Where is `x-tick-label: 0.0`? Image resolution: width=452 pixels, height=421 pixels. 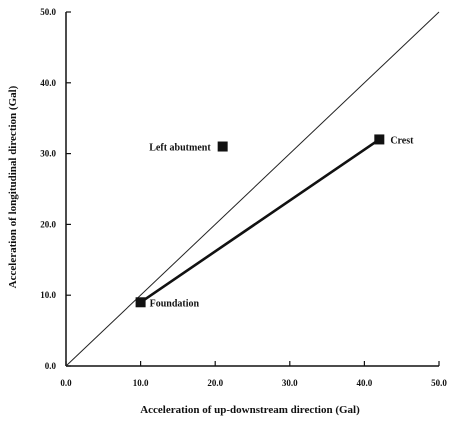 x-tick-label: 0.0 is located at coordinates (66, 383).